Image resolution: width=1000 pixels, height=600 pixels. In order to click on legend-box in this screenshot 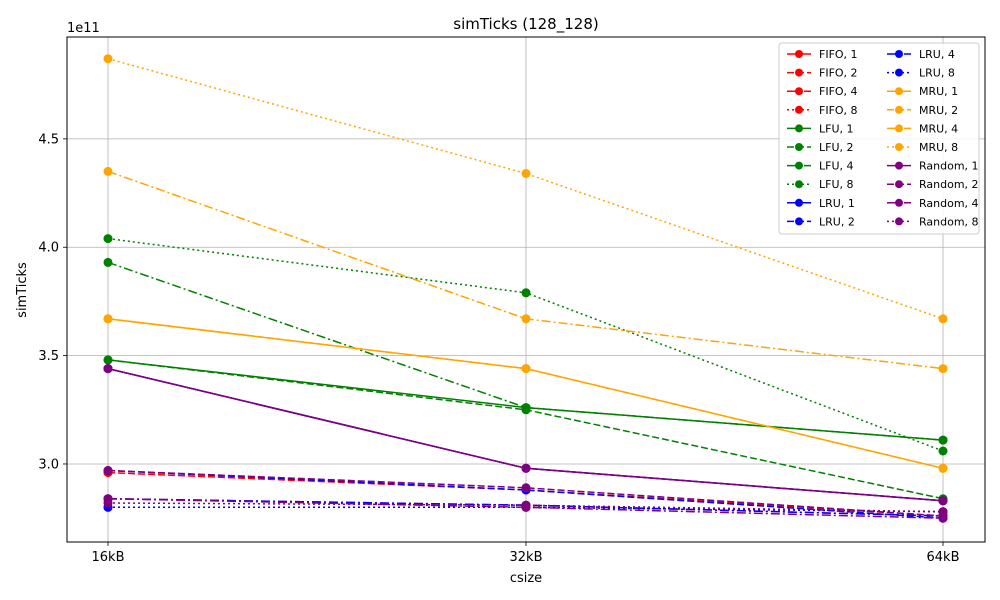, I will do `click(879, 138)`.